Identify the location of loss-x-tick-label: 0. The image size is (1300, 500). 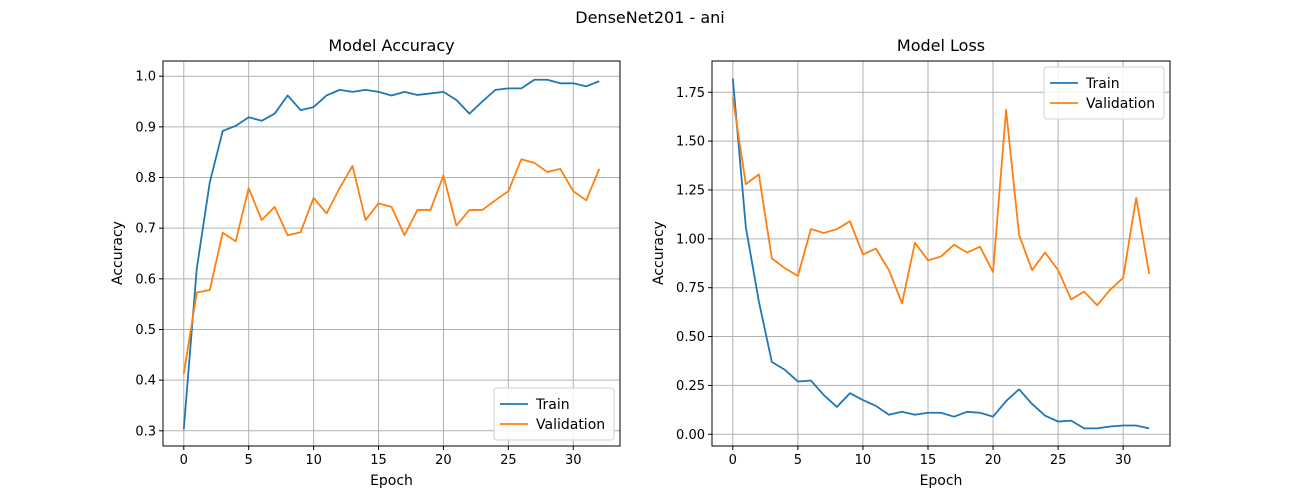
(733, 460).